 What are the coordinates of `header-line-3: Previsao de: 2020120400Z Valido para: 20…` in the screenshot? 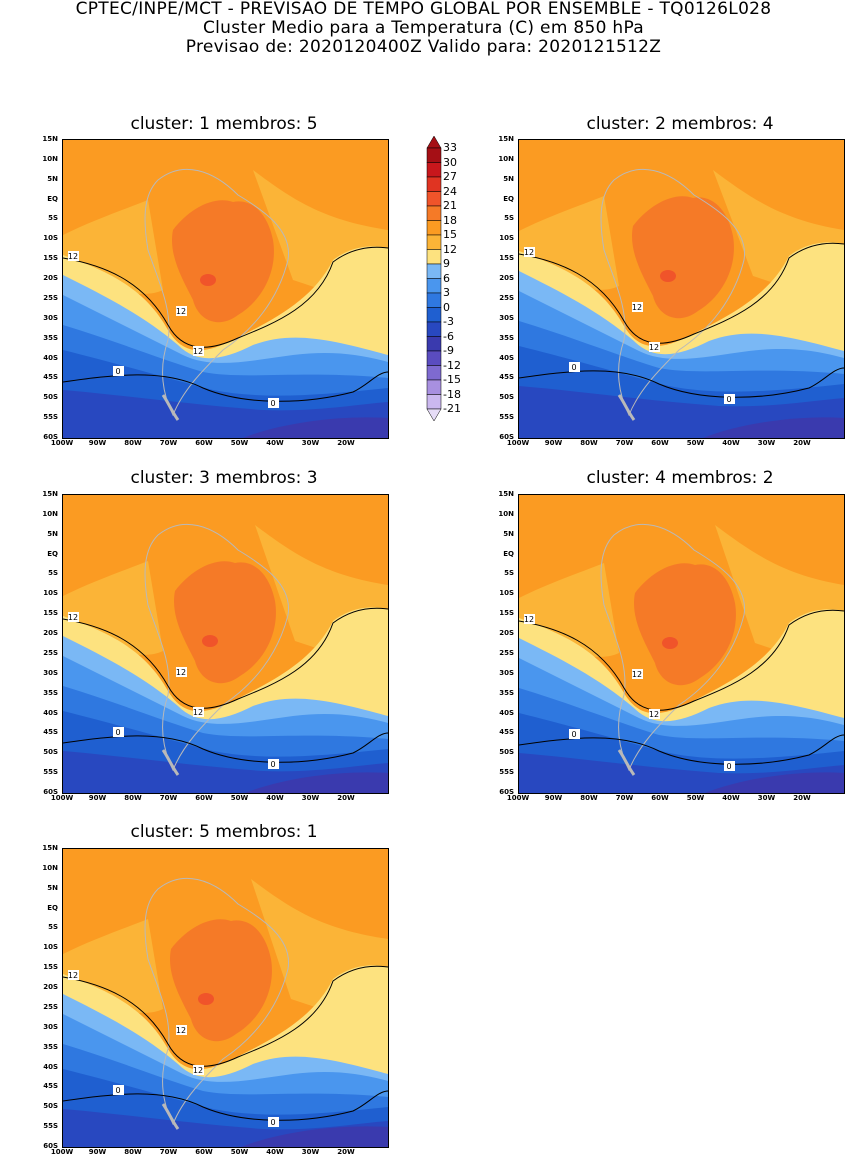 It's located at (423, 47).